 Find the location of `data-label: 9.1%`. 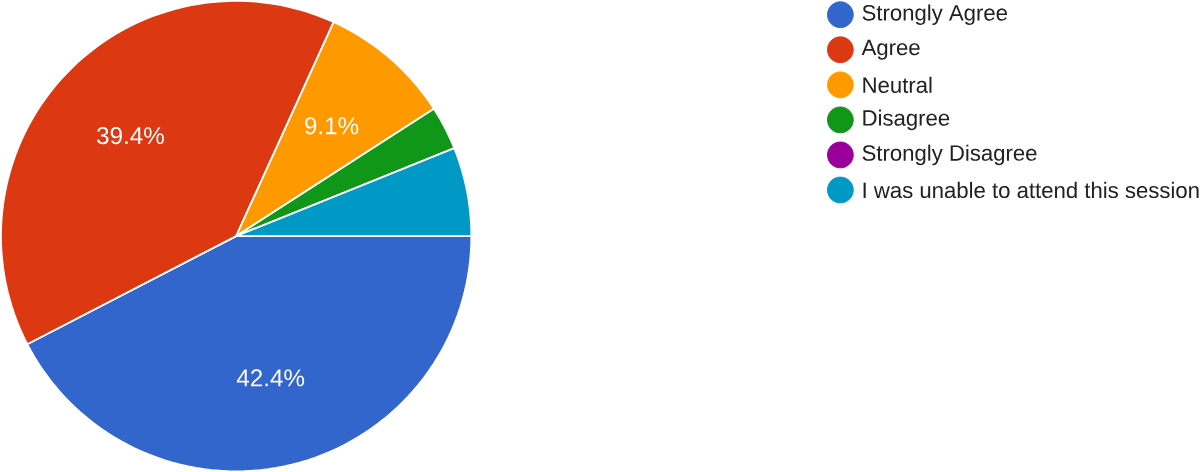

data-label: 9.1% is located at coordinates (332, 126).